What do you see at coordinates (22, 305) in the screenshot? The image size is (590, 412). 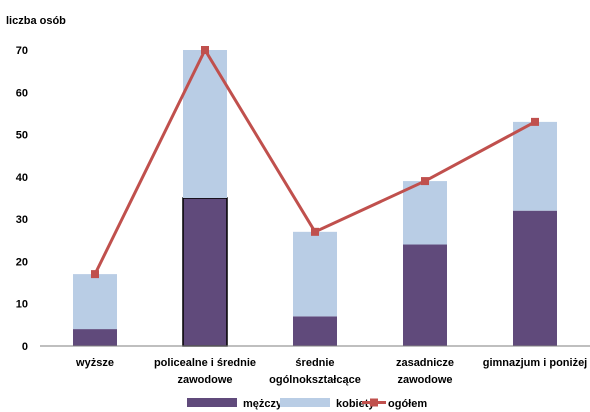 I see `y-tick-label: 10` at bounding box center [22, 305].